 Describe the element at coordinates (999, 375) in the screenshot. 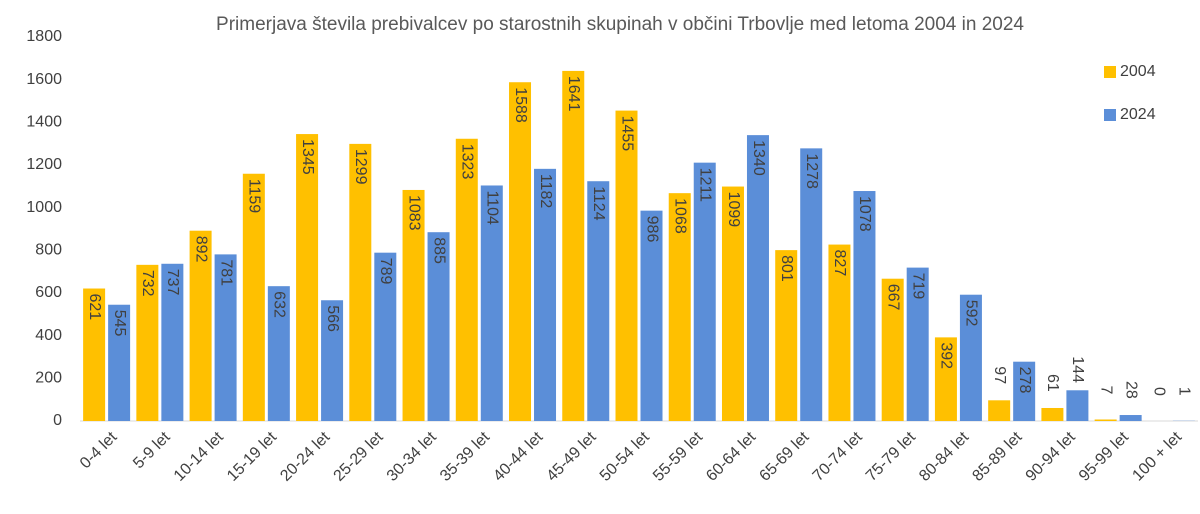

I see `data-label: 97` at that location.